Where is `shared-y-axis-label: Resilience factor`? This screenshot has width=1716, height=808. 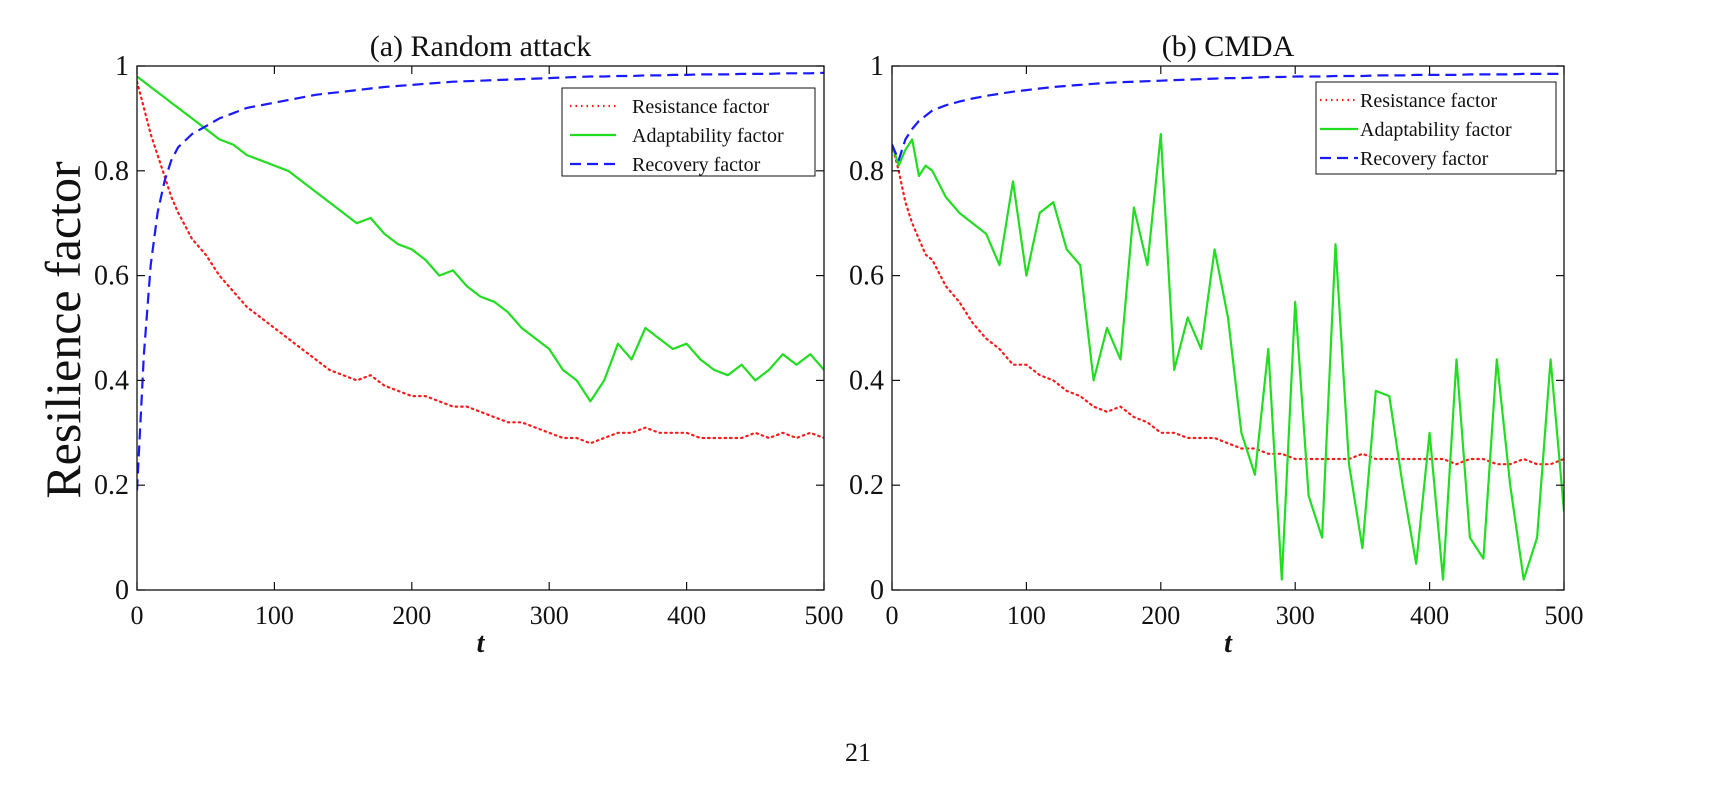 shared-y-axis-label: Resilience factor is located at coordinates (63, 330).